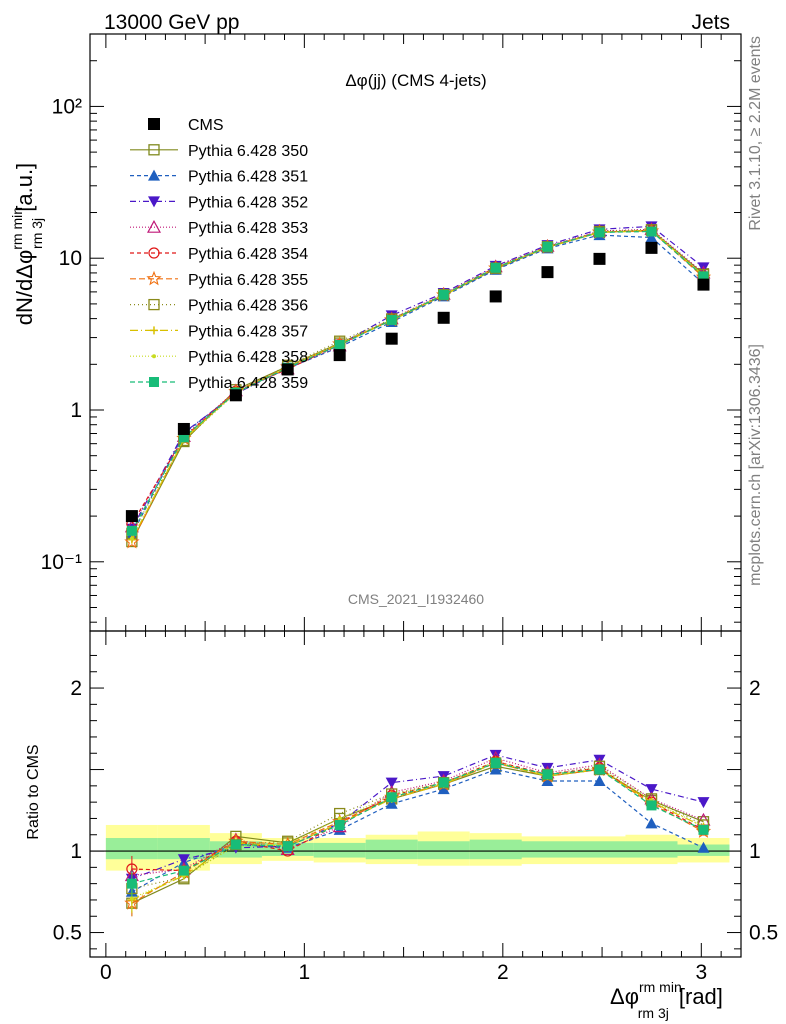 This screenshot has width=786, height=1024. I want to click on ratio-y-label: Ratio to CMS, so click(33, 791).